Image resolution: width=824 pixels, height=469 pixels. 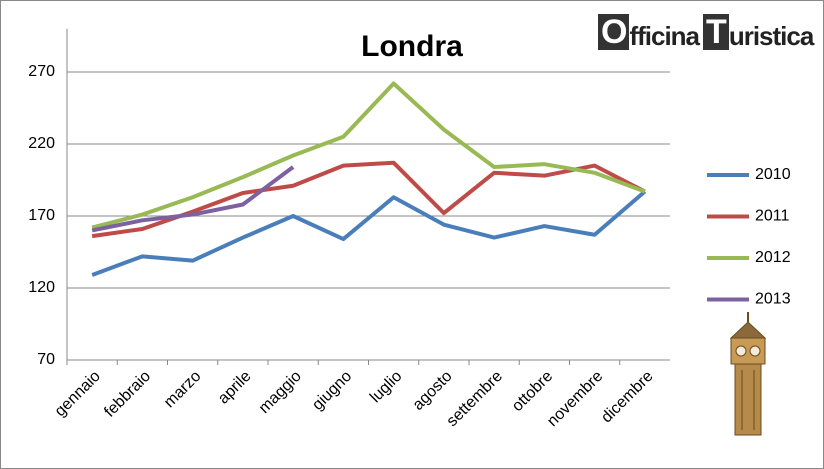 What do you see at coordinates (46, 359) in the screenshot?
I see `y-tick-label: 70` at bounding box center [46, 359].